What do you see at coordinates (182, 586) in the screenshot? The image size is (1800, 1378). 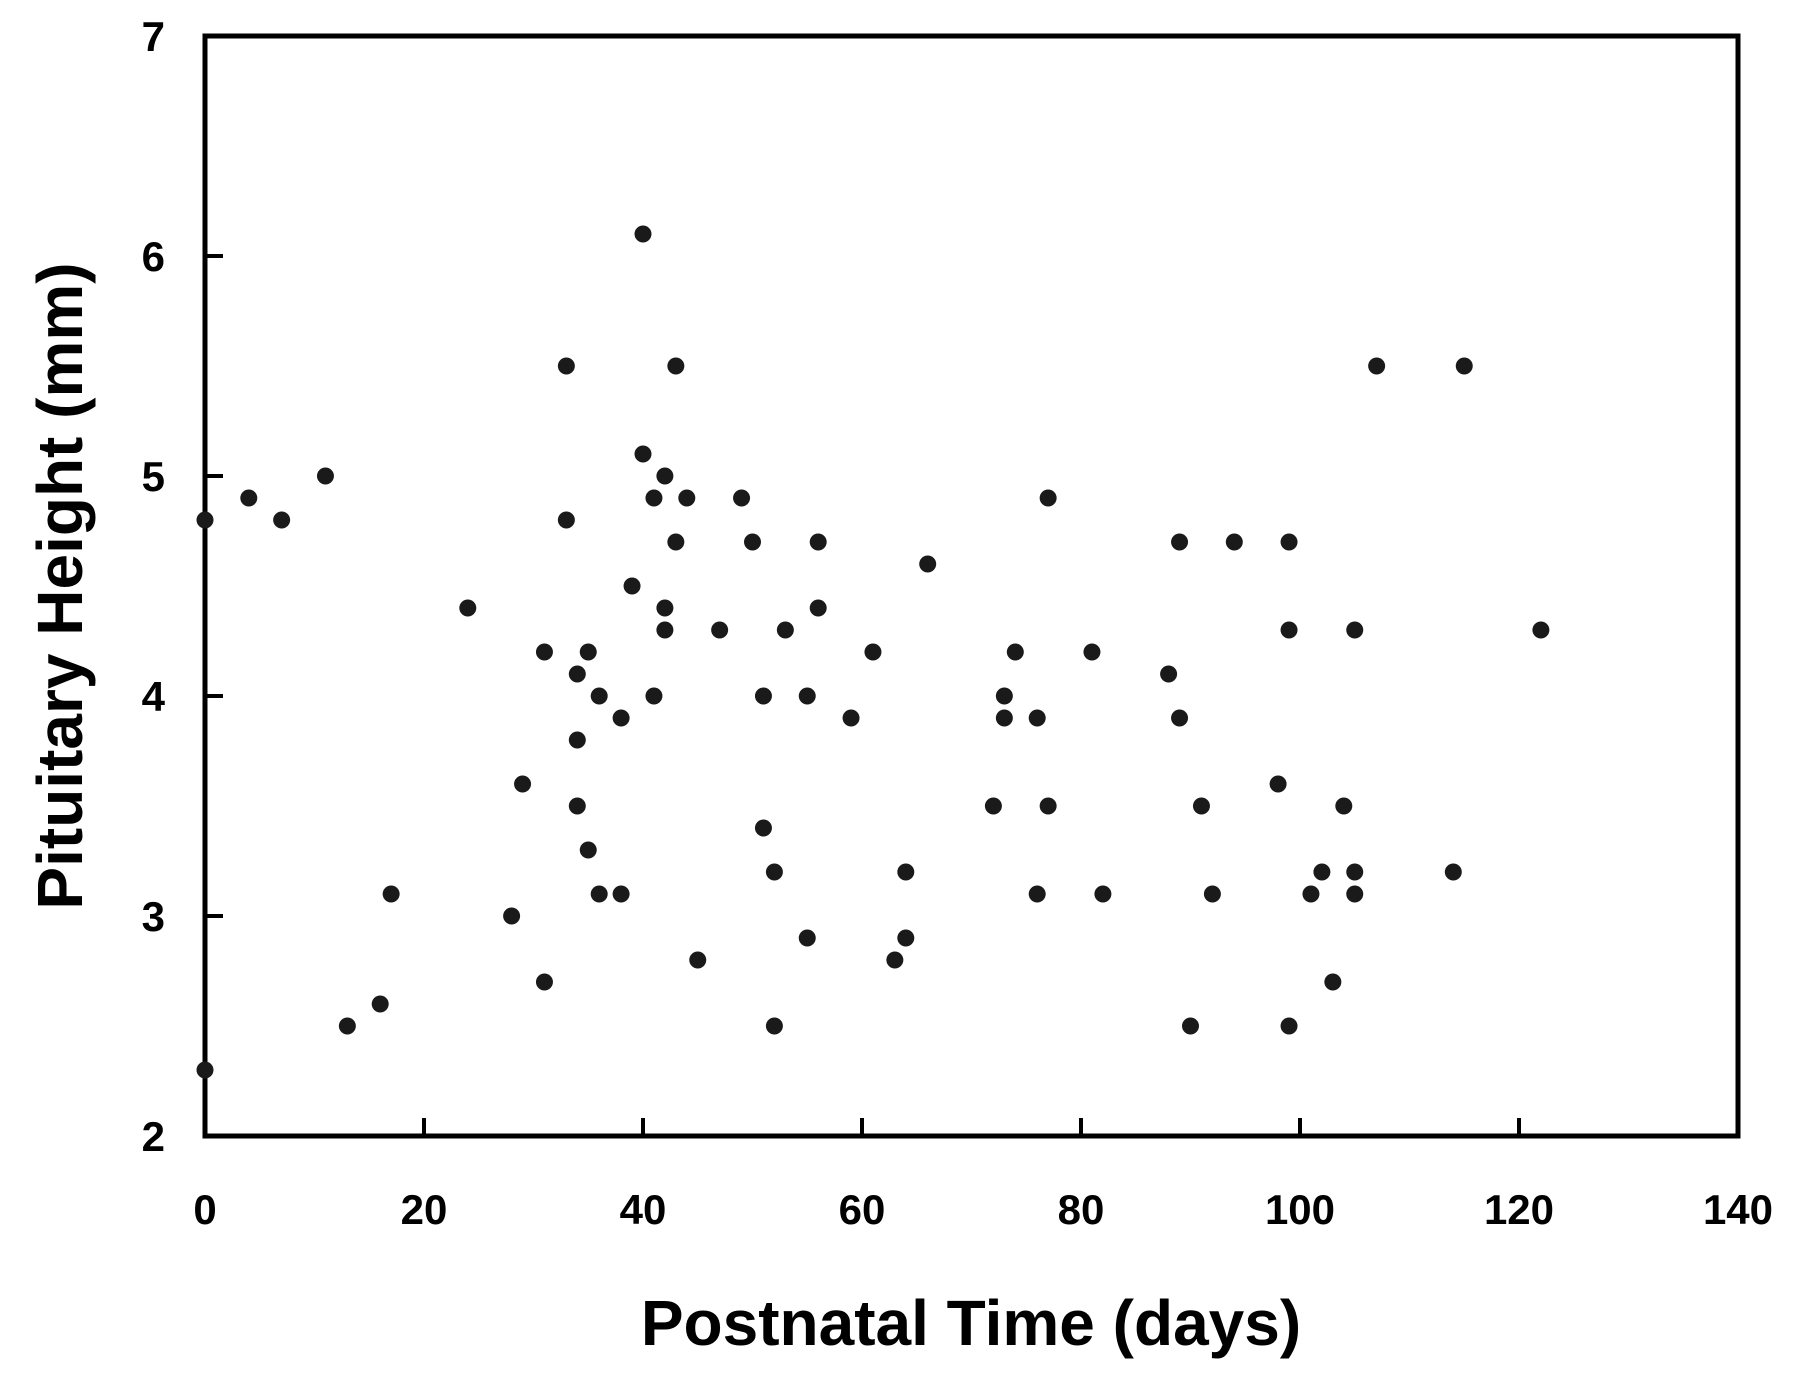 I see `y-axis-ticks: 2 3 4 5 6 7` at bounding box center [182, 586].